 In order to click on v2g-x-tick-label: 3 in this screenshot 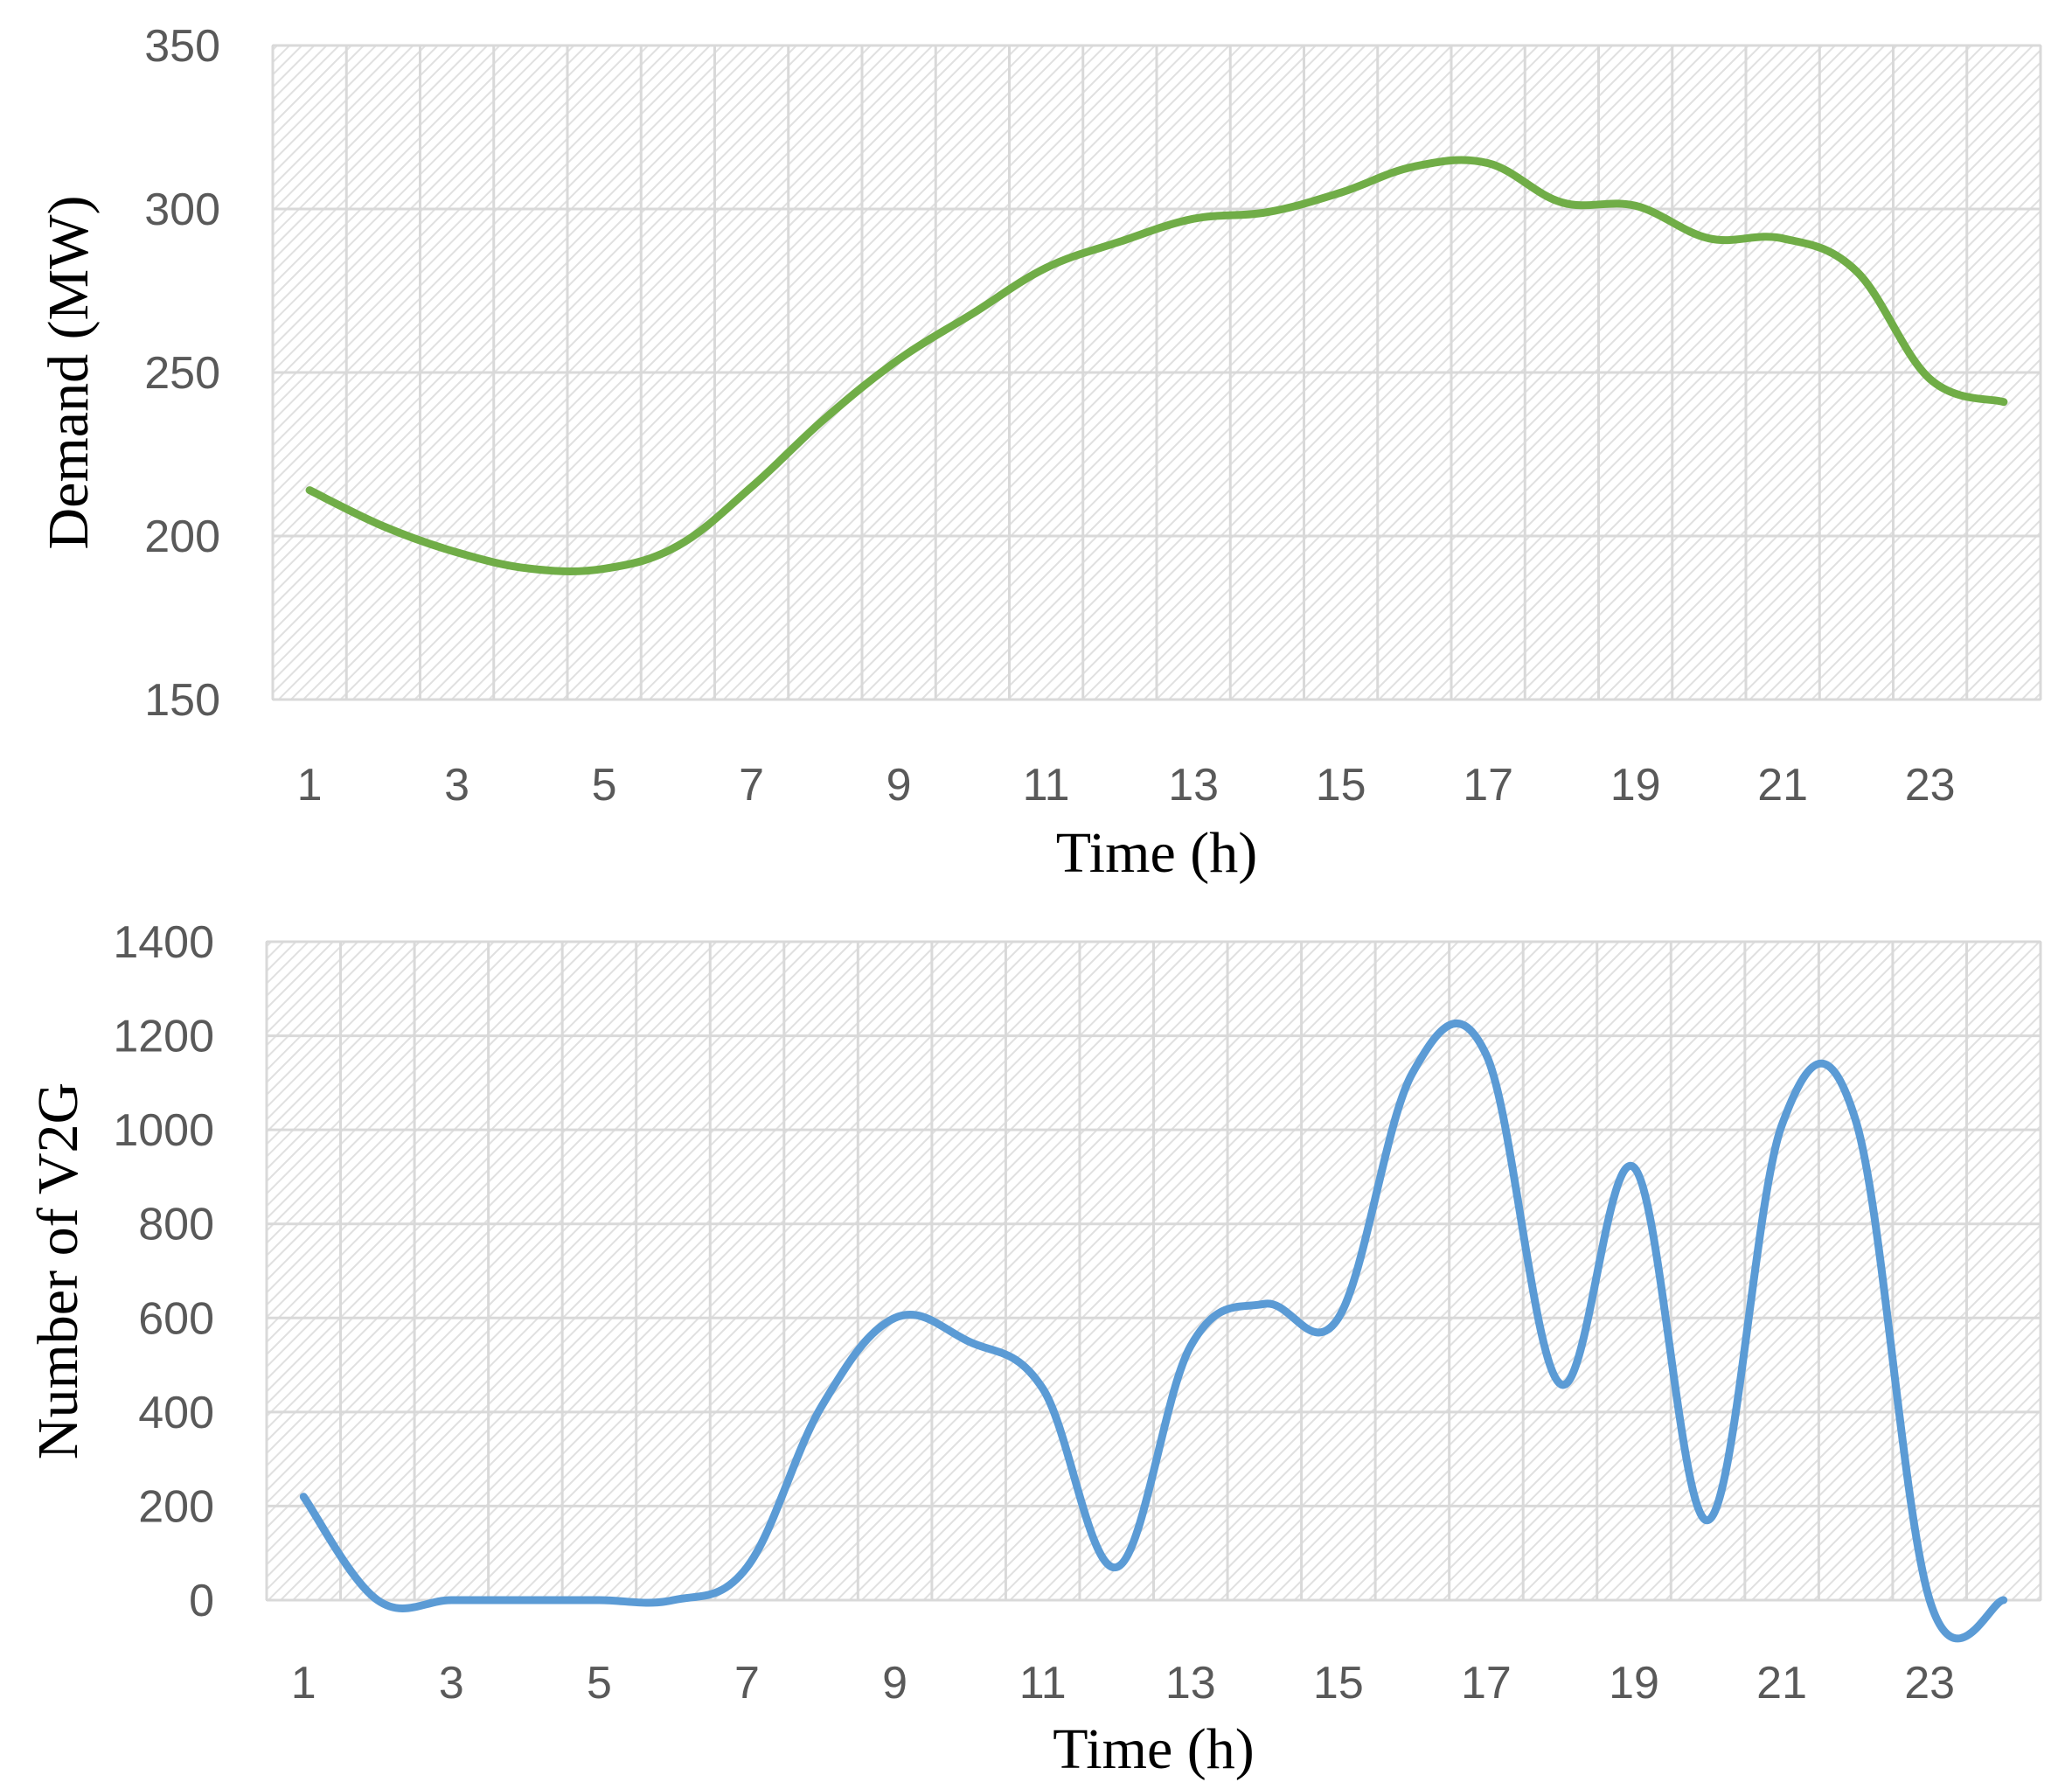, I will do `click(451, 1683)`.